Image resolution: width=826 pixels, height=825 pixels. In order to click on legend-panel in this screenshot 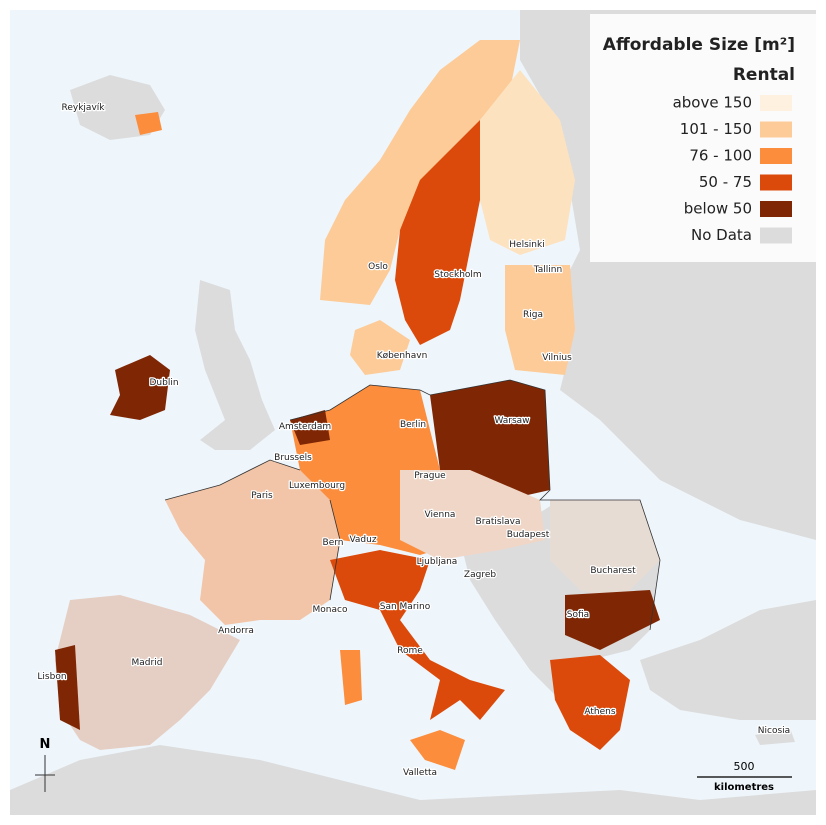, I will do `click(703, 138)`.